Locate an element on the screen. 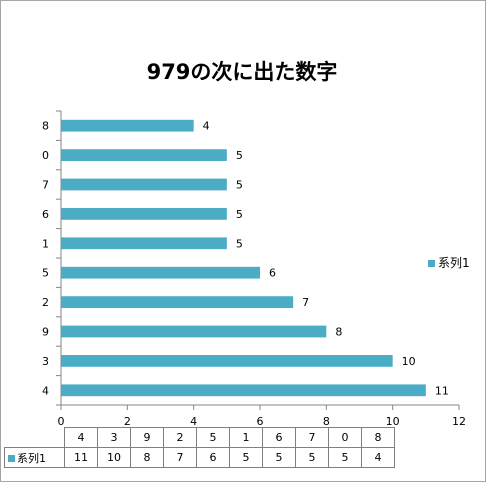 This screenshot has width=486, height=482. y-tick-label: 2 is located at coordinates (45, 302).